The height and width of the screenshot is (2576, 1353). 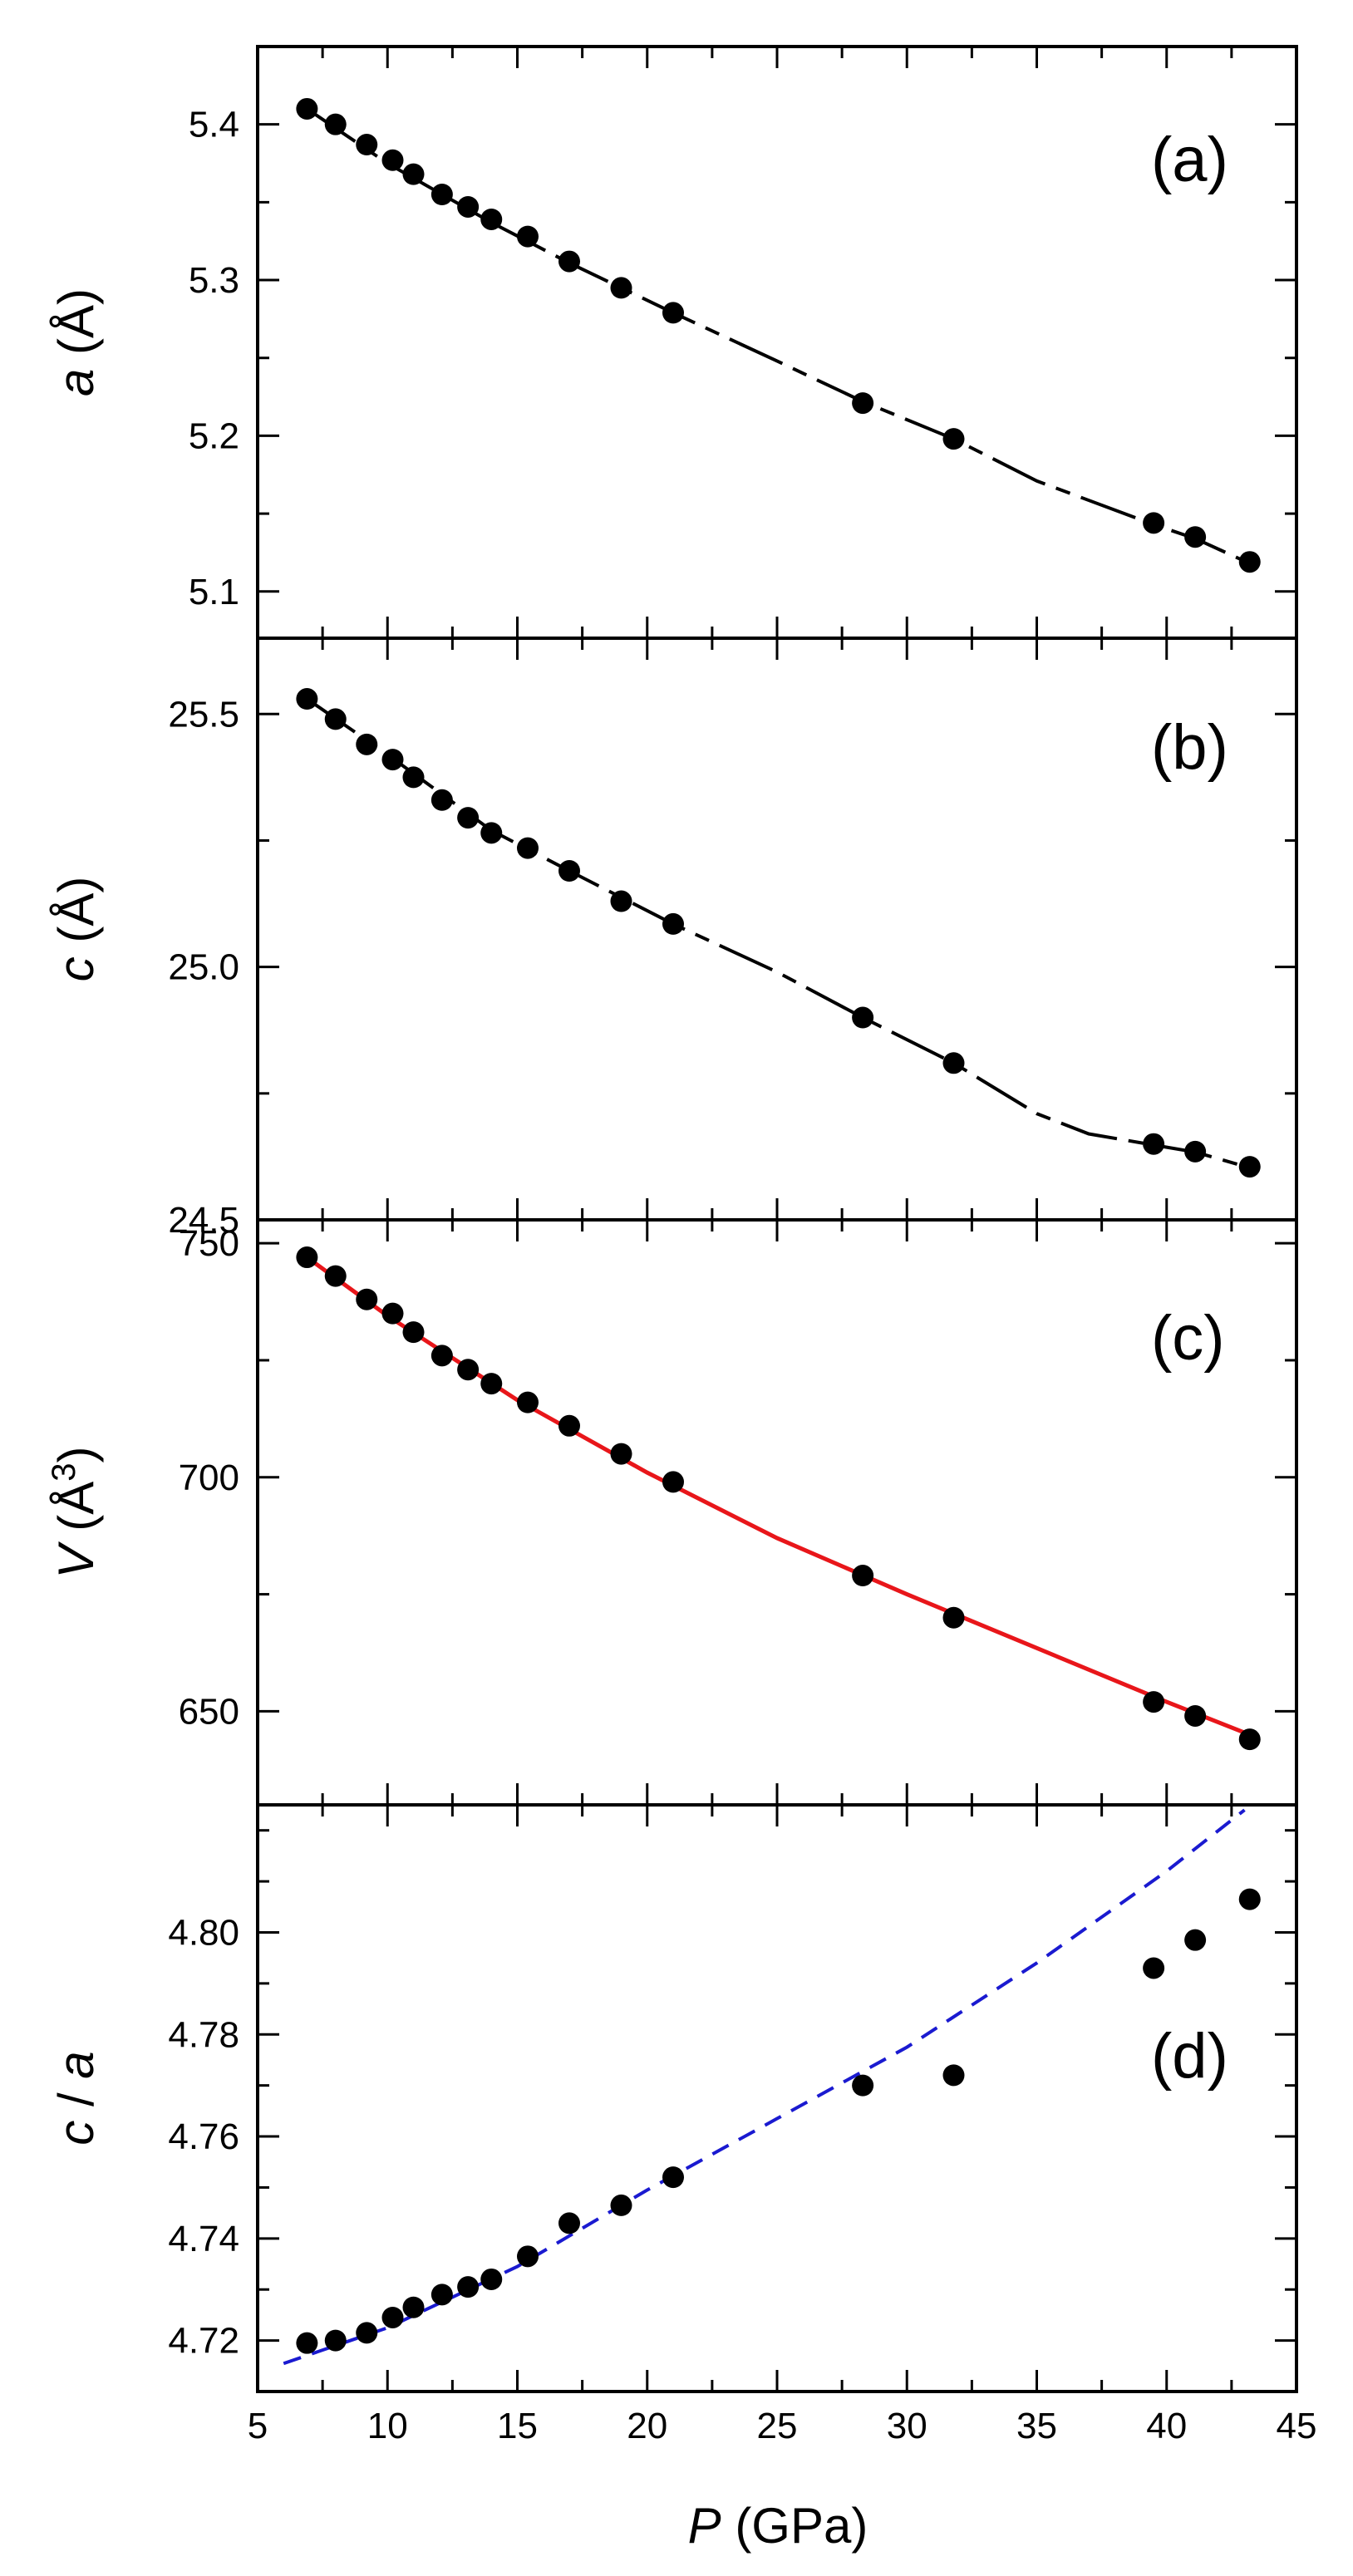 What do you see at coordinates (1188, 1338) in the screenshot?
I see `panel-label: (c)` at bounding box center [1188, 1338].